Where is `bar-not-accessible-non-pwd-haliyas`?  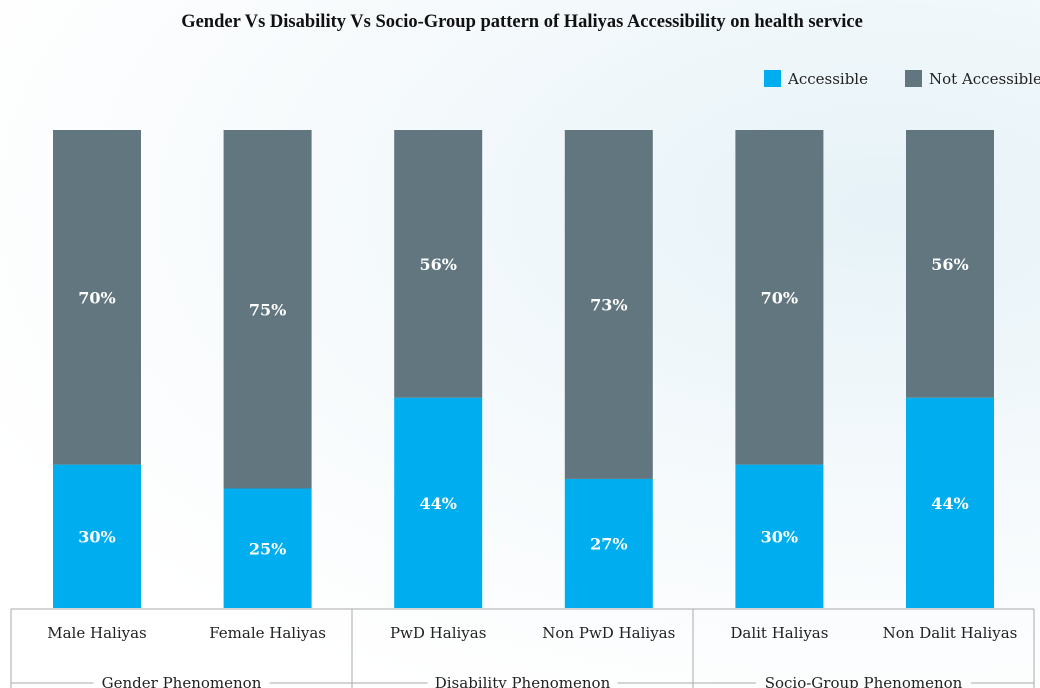
bar-not-accessible-non-pwd-haliyas is located at coordinates (608, 304).